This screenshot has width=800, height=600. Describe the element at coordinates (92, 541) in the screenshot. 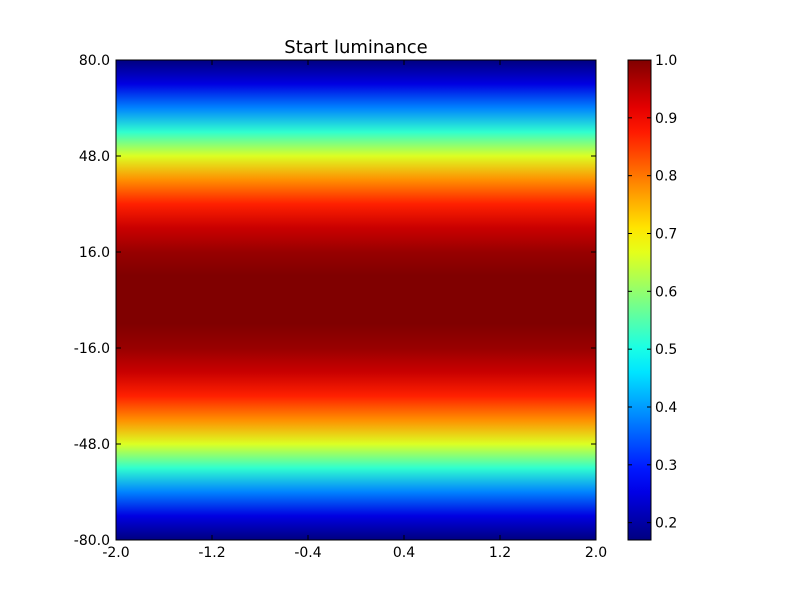

I see `y-tick-label: -80.0` at that location.